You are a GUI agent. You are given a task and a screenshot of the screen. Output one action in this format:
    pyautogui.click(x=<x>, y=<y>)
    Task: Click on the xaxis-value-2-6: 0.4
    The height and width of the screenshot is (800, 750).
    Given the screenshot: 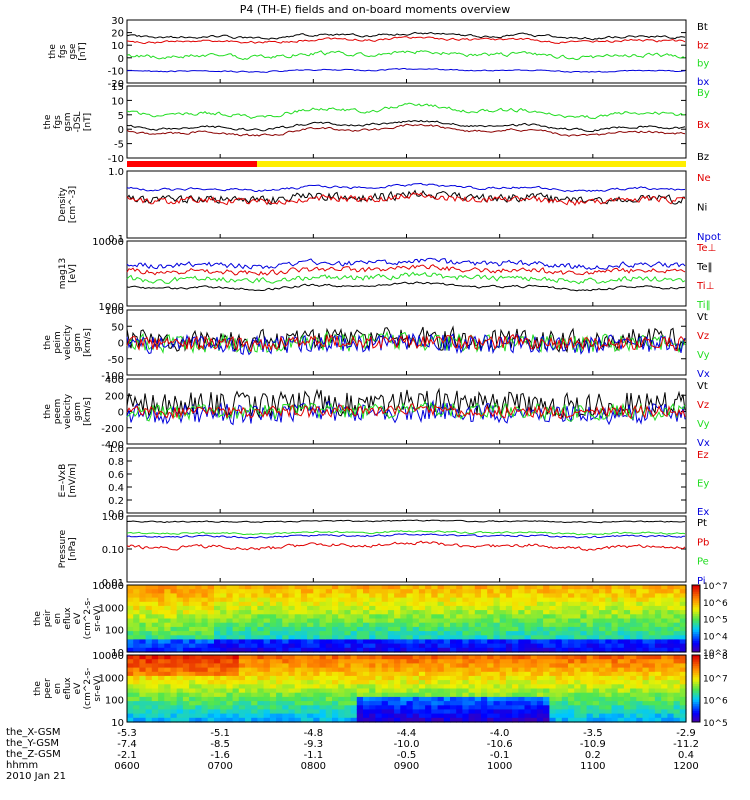 What is the action you would take?
    pyautogui.click(x=686, y=755)
    